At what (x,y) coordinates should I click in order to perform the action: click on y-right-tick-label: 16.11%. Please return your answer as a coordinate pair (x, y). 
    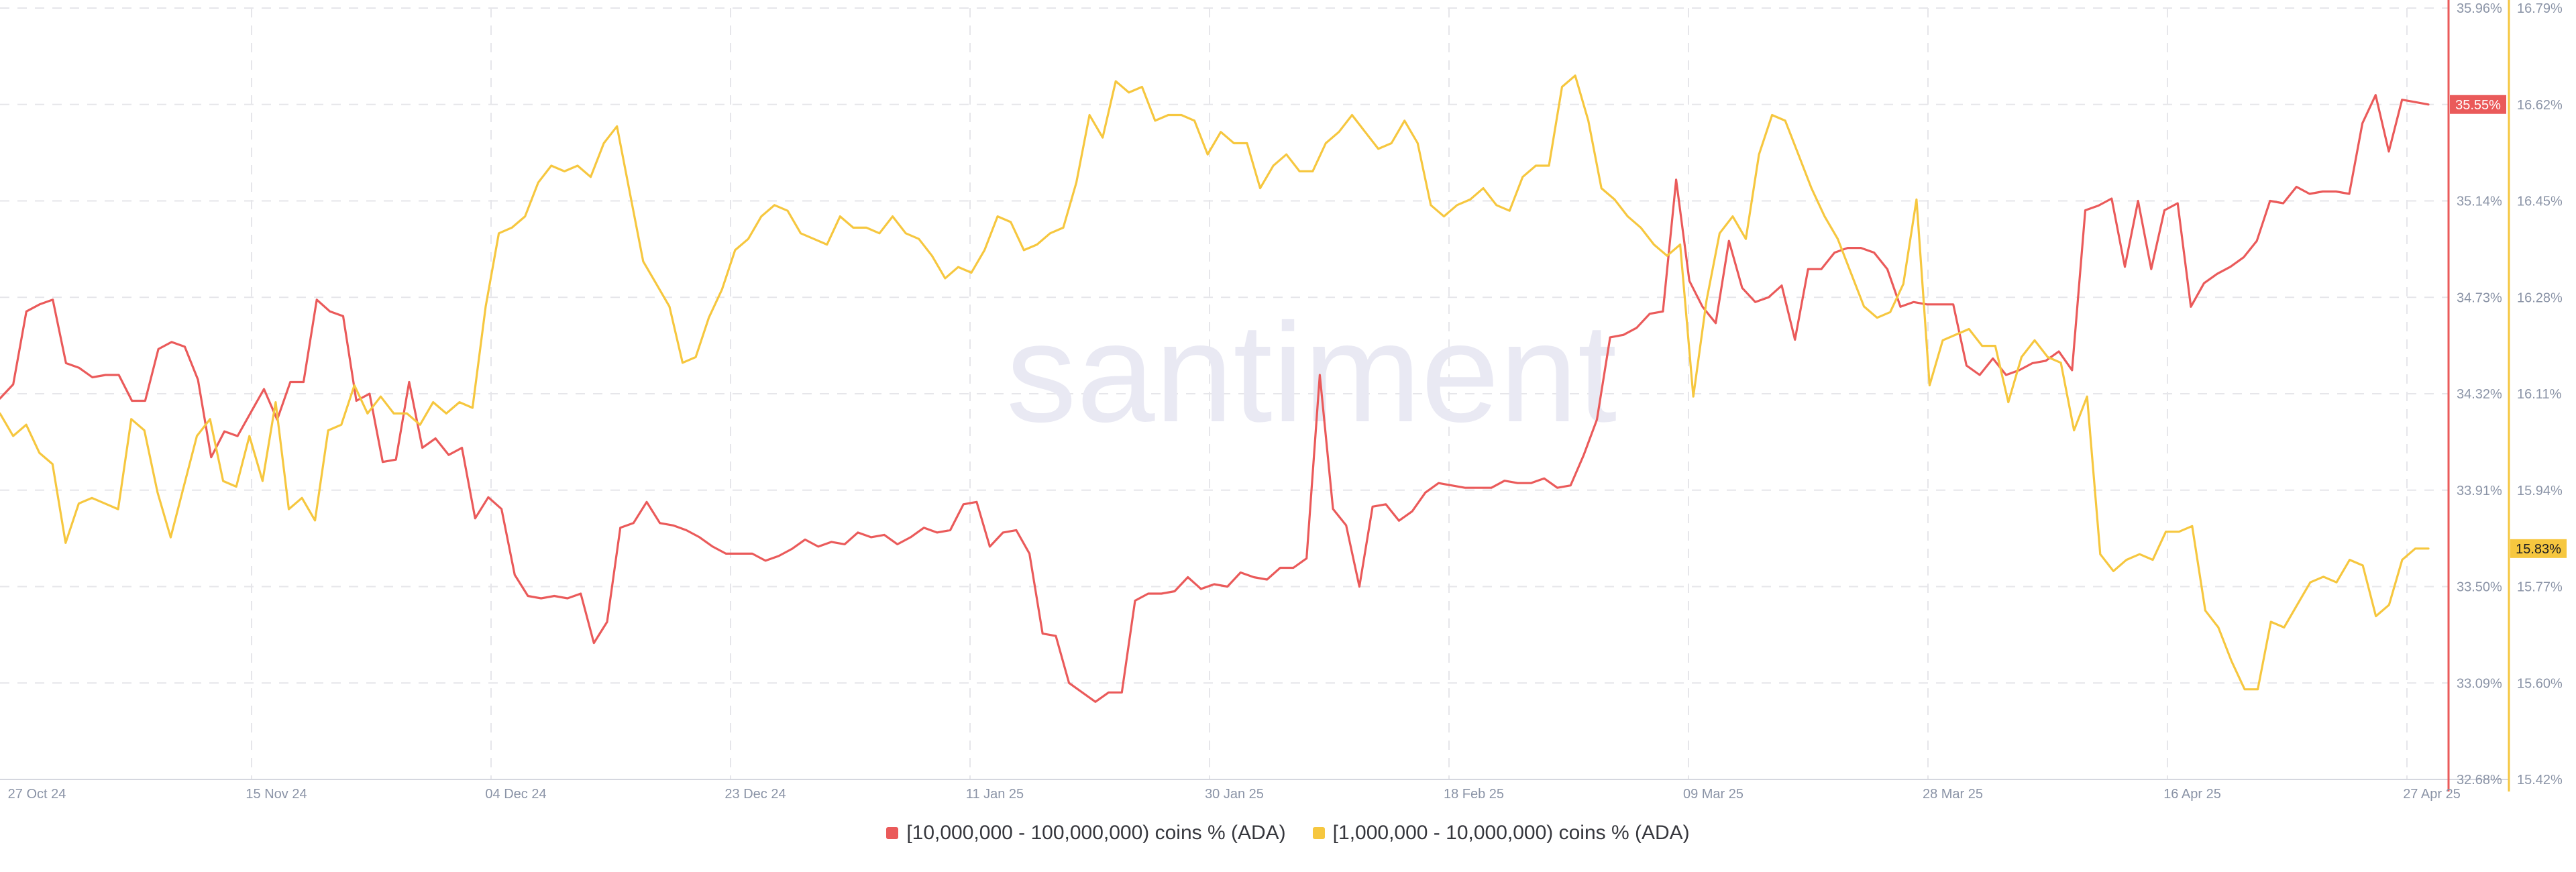
    Looking at the image, I should click on (2539, 395).